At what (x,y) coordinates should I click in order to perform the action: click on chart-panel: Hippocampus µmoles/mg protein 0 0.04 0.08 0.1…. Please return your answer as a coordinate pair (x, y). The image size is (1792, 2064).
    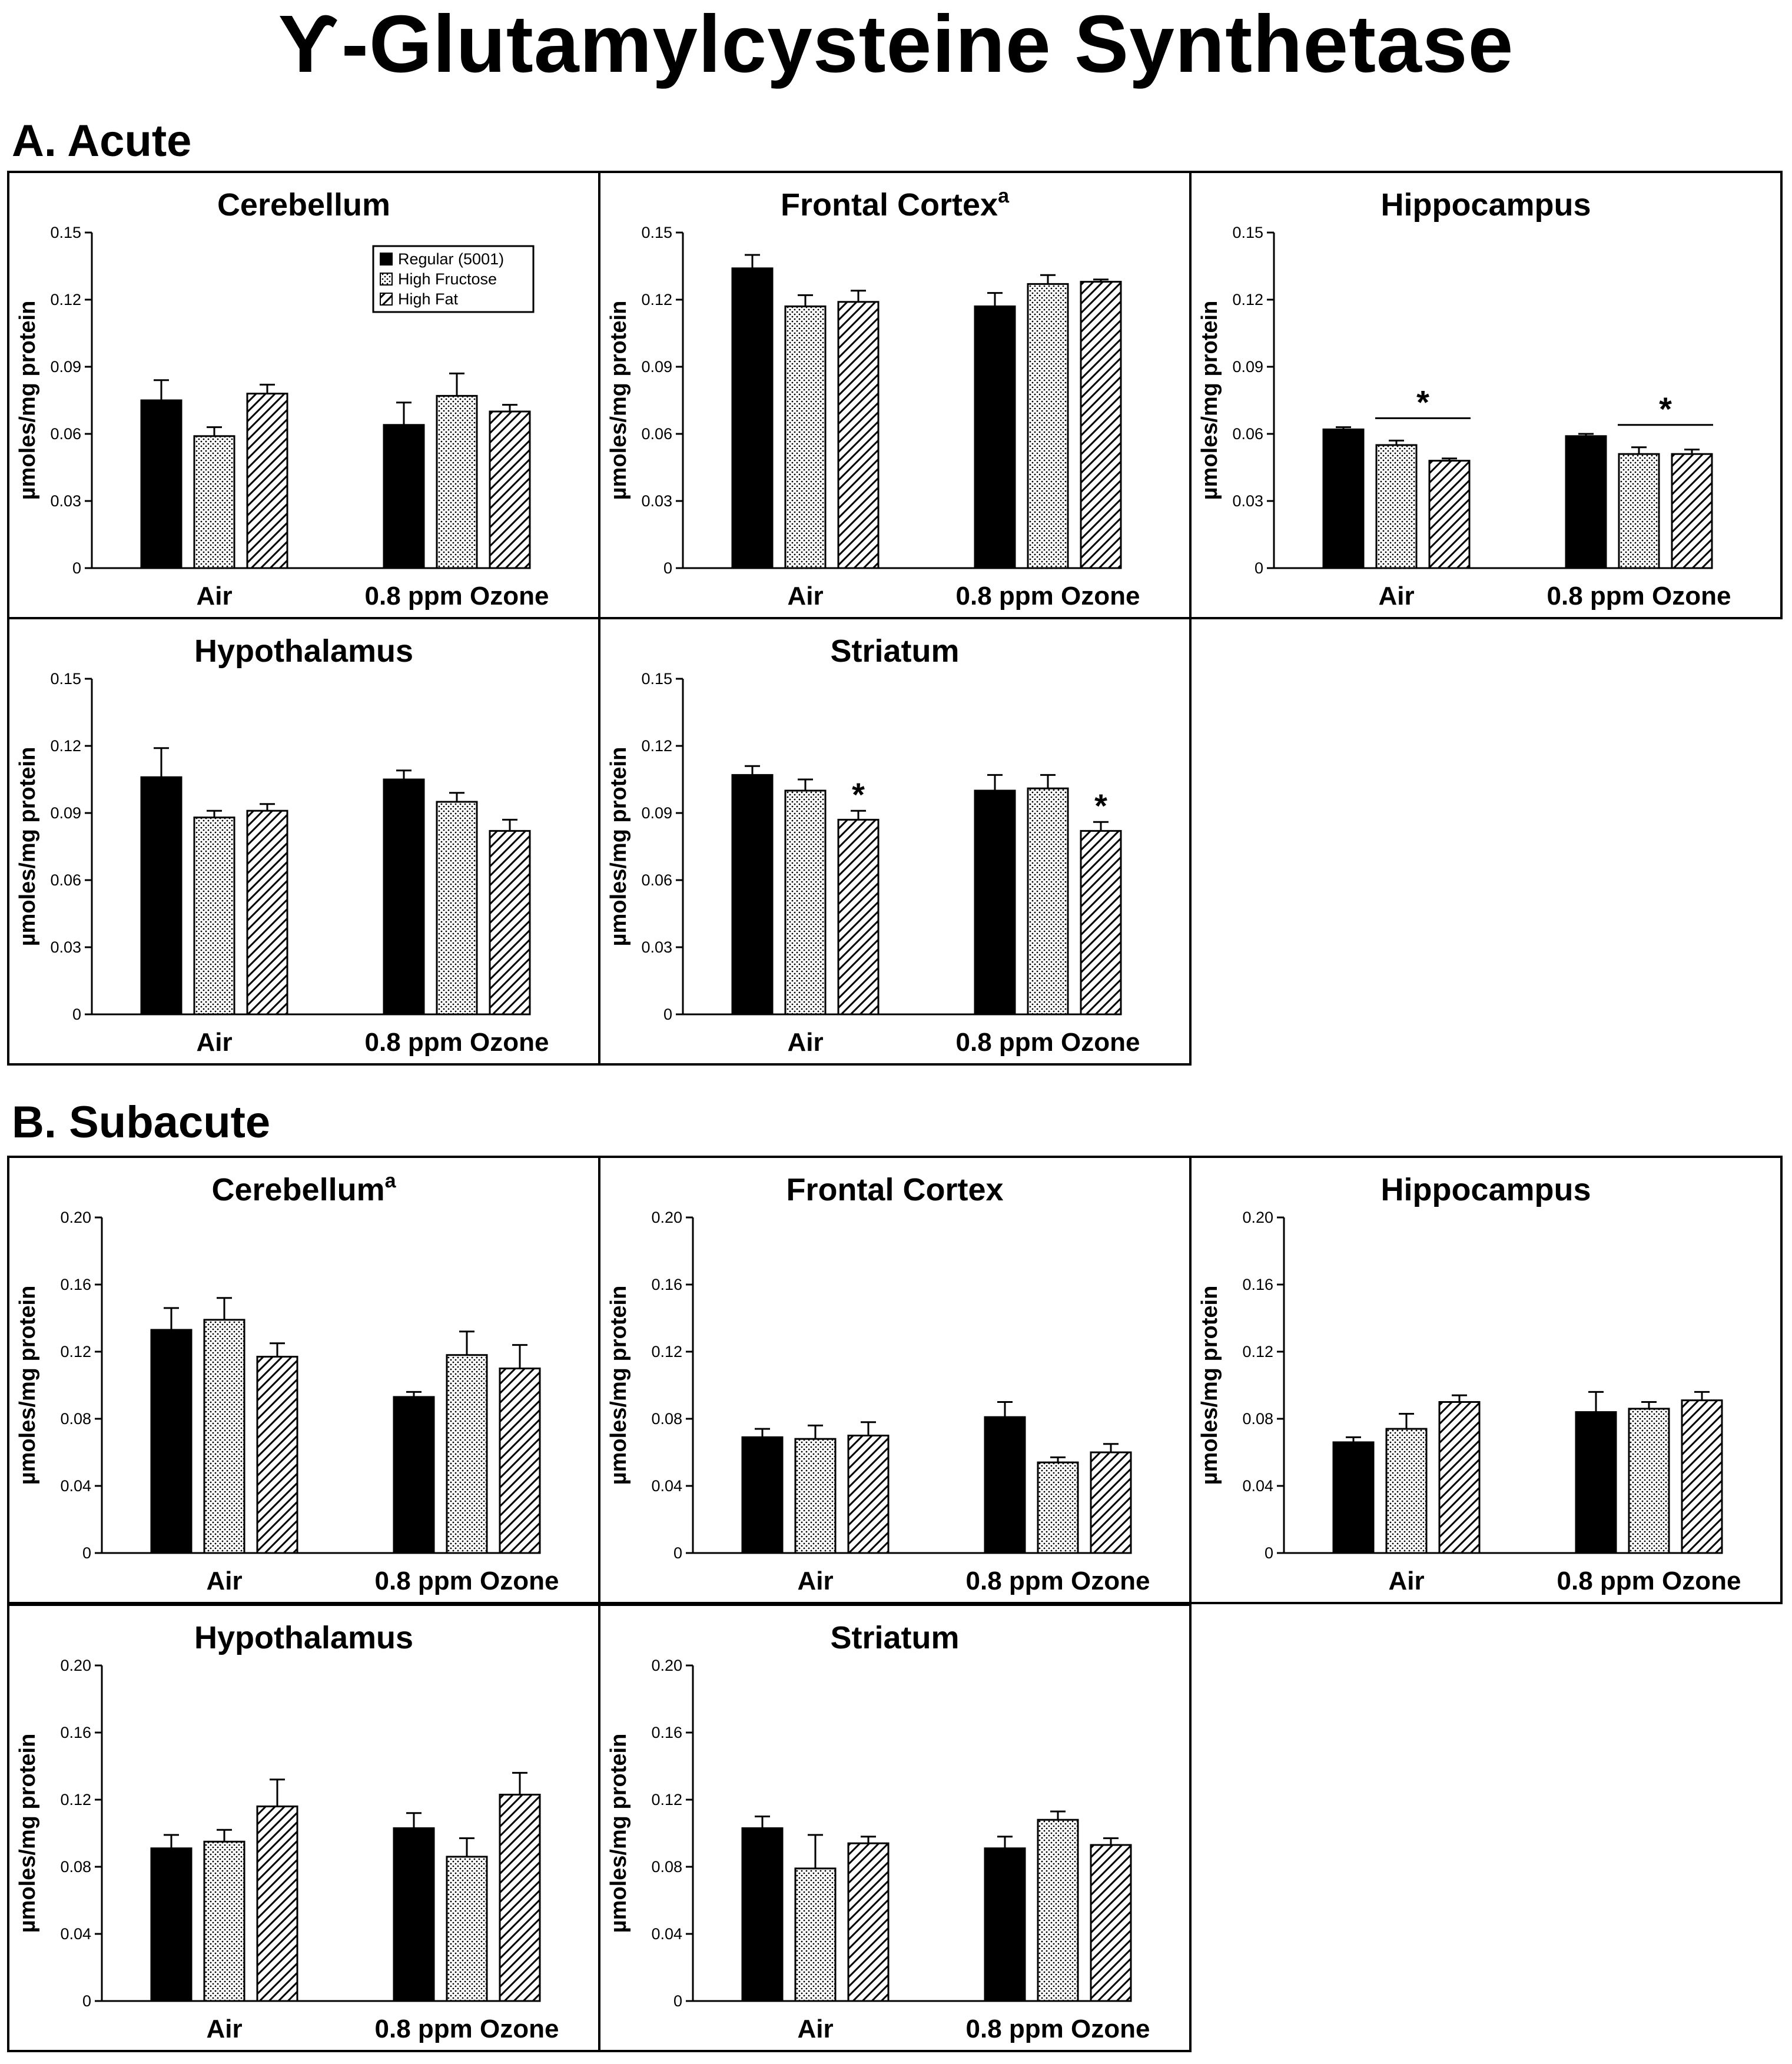
    Looking at the image, I should click on (1486, 1380).